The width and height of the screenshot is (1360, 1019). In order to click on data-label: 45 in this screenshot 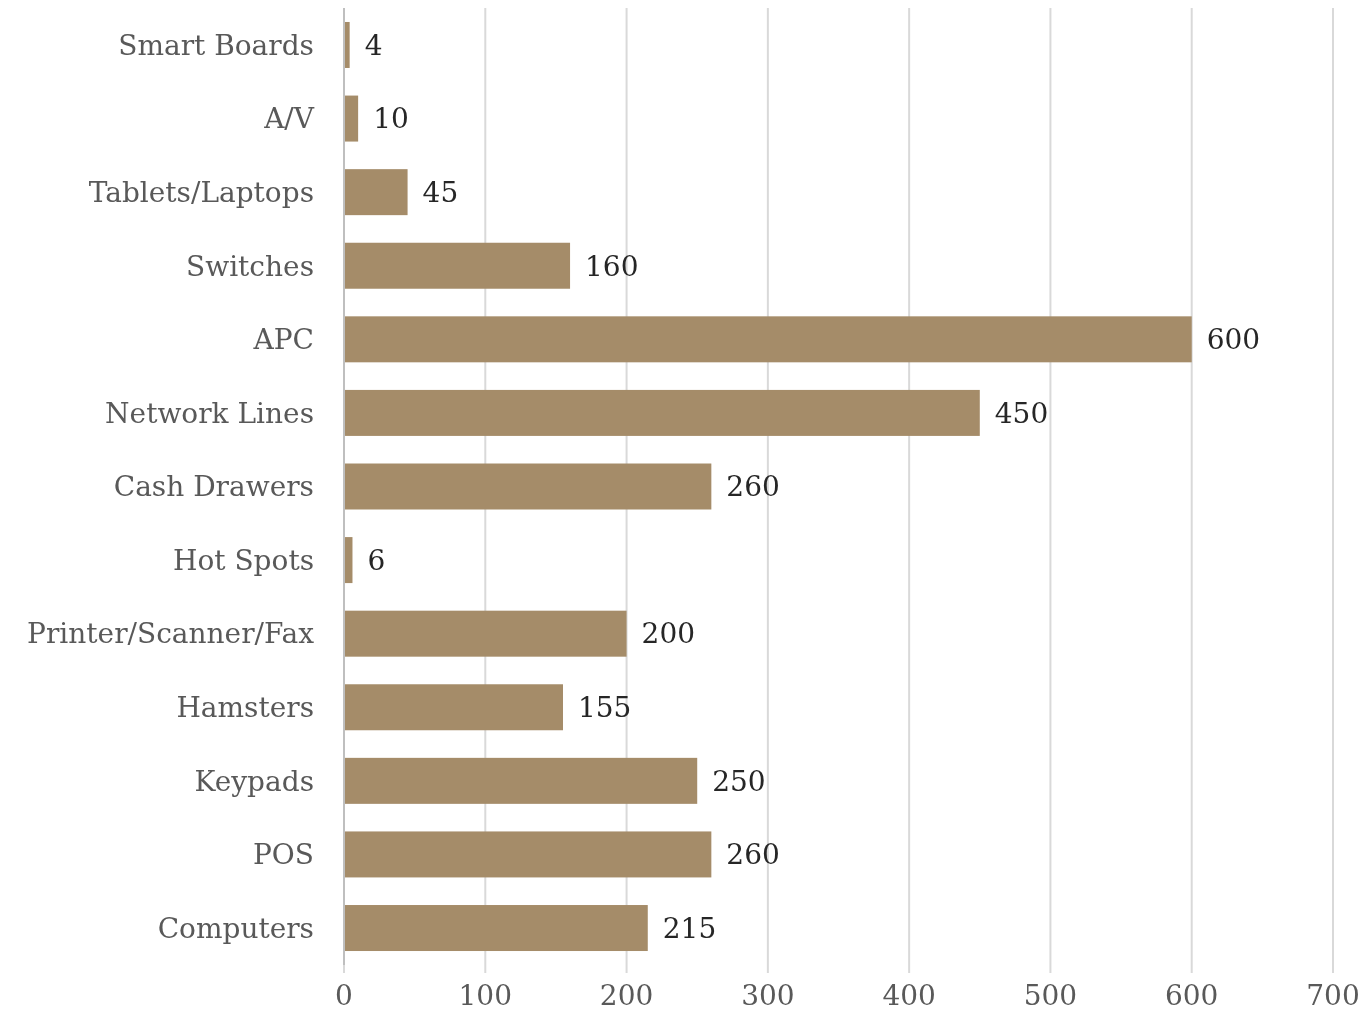, I will do `click(440, 192)`.